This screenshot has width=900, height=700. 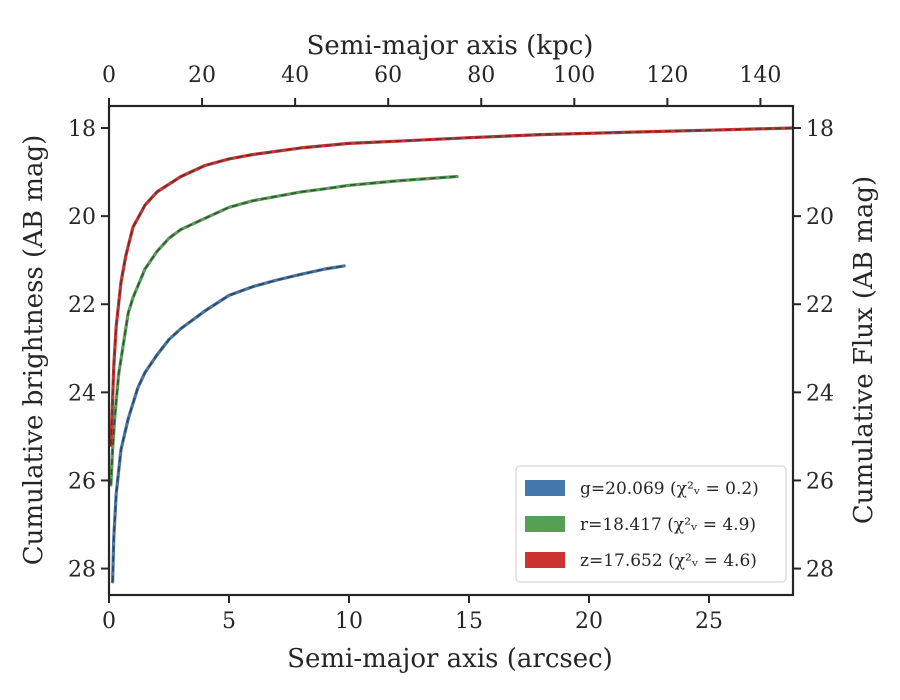 What do you see at coordinates (82, 481) in the screenshot?
I see `y-tick-label: 26` at bounding box center [82, 481].